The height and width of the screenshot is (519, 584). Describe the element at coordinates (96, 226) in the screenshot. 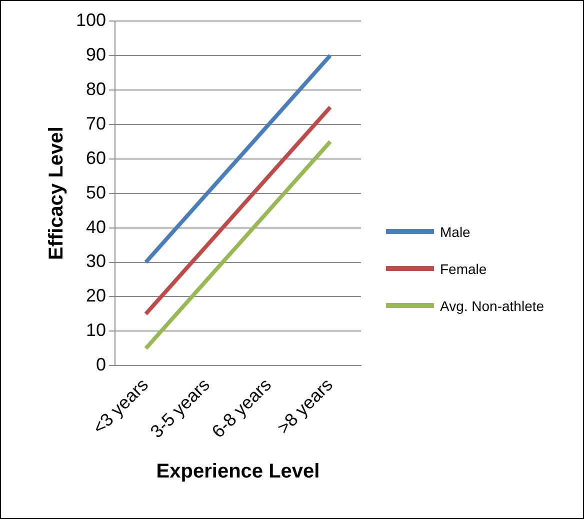

I see `y-tick-label: 40` at that location.